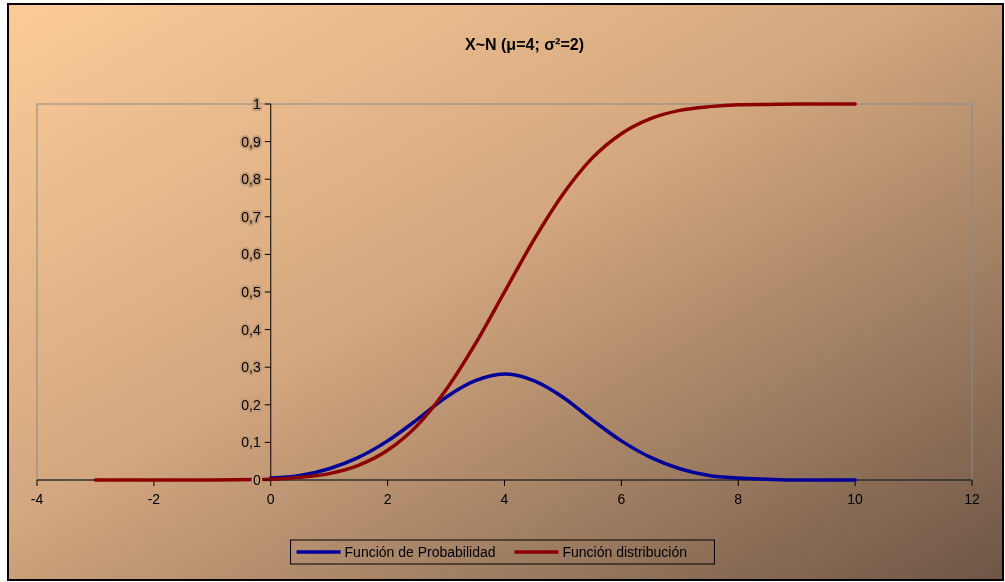 Image resolution: width=1005 pixels, height=582 pixels. What do you see at coordinates (154, 499) in the screenshot?
I see `x-tick-label: -2` at bounding box center [154, 499].